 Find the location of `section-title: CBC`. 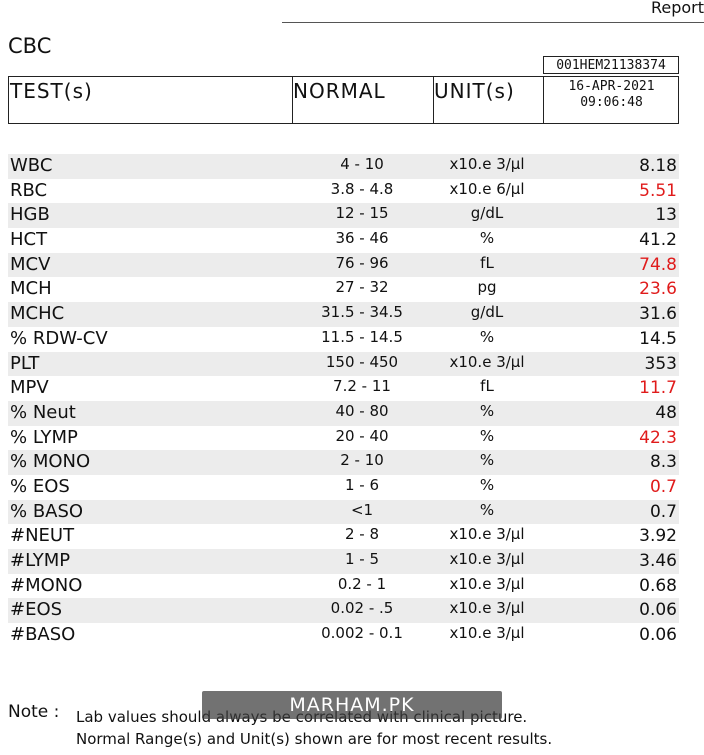

section-title: CBC is located at coordinates (30, 46).